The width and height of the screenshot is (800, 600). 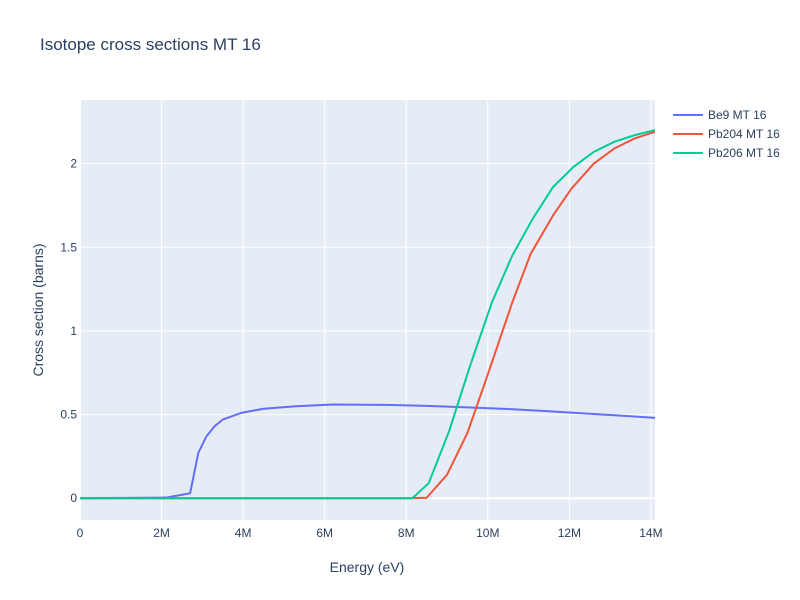 What do you see at coordinates (80, 533) in the screenshot?
I see `x-tick-label: 0` at bounding box center [80, 533].